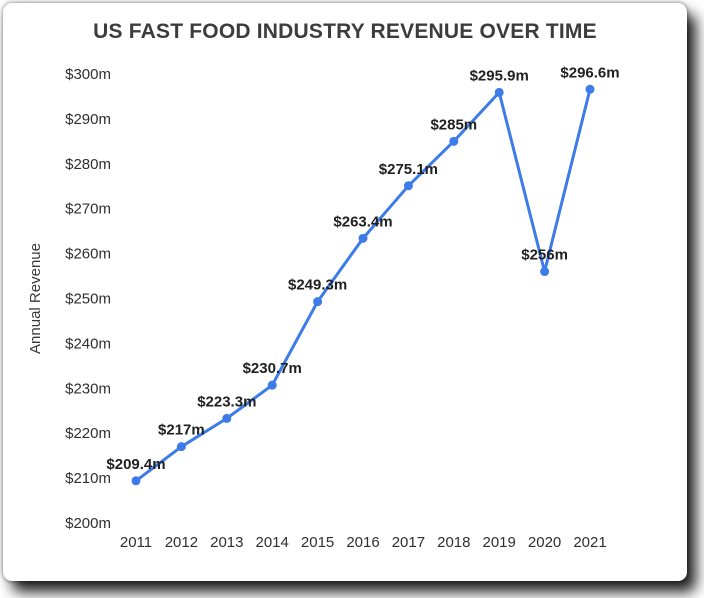 The width and height of the screenshot is (704, 598). What do you see at coordinates (88, 209) in the screenshot?
I see `y-tick-label: $270m` at bounding box center [88, 209].